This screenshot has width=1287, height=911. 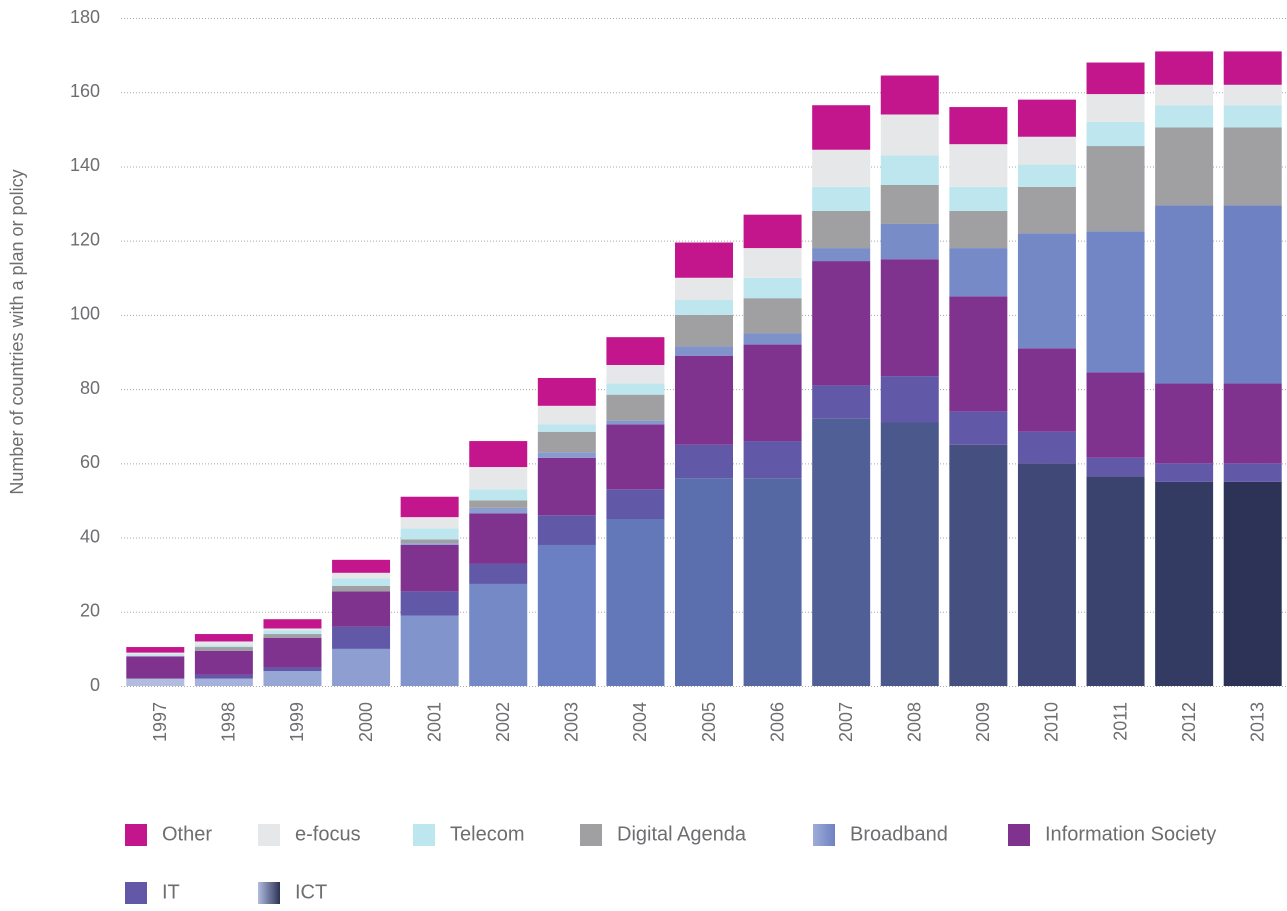 What do you see at coordinates (297, 722) in the screenshot?
I see `x-tick-label: 1999` at bounding box center [297, 722].